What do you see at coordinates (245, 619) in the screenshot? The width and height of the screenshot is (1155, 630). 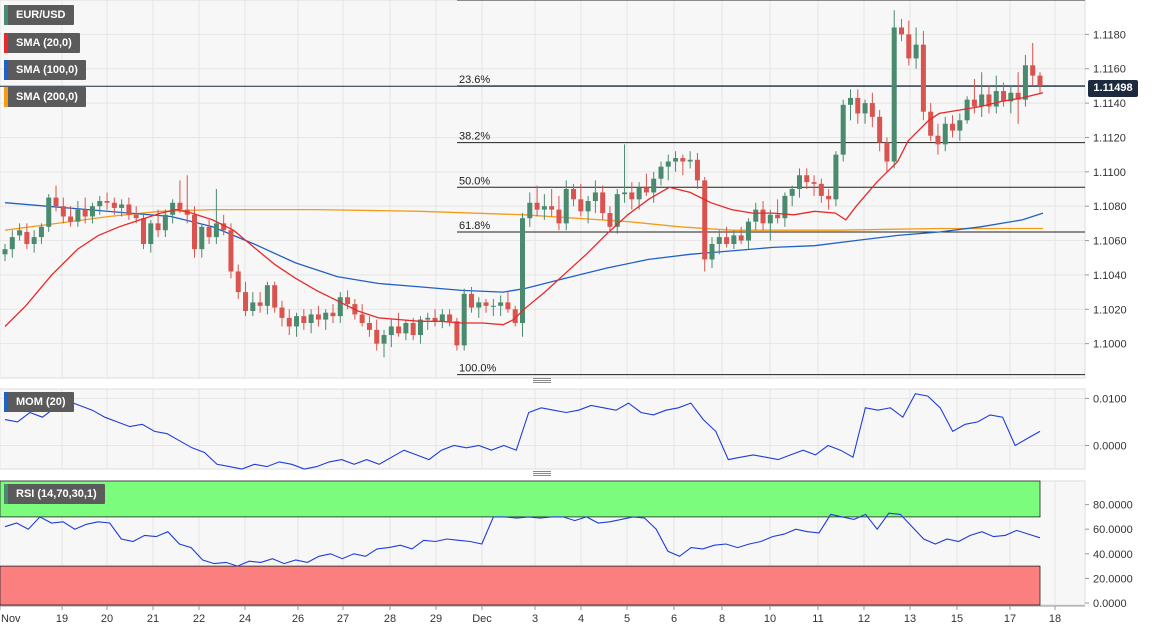 I see `x-tick-label: 24` at bounding box center [245, 619].